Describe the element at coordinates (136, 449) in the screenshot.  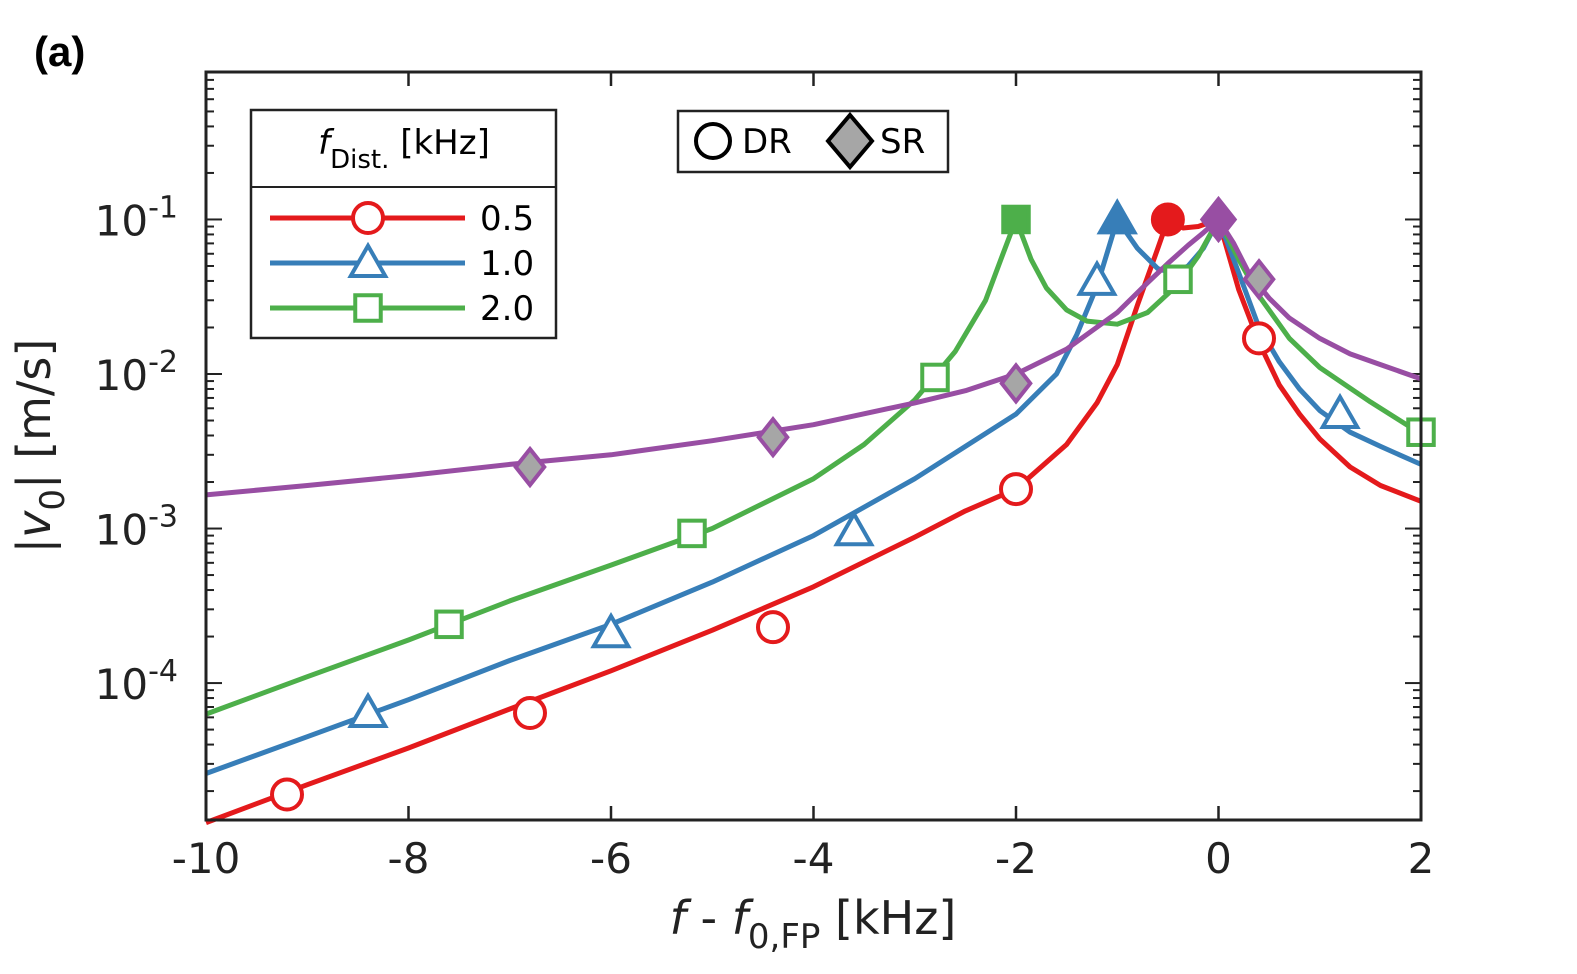
I see `y-tick-labels: 10⁻¹ 10⁻² 10⁻³ 10⁻⁴` at that location.